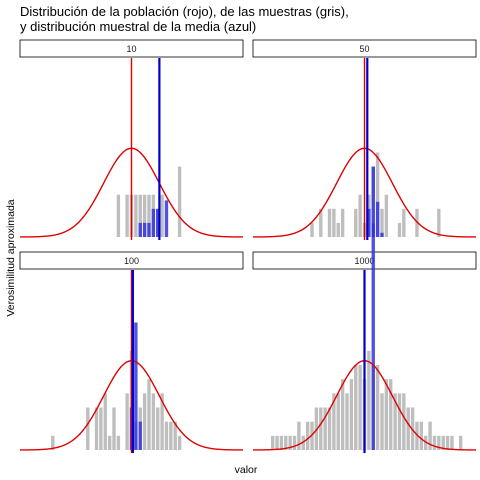 The height and width of the screenshot is (480, 480). Describe the element at coordinates (246, 470) in the screenshot. I see `x-axis-label: valor` at that location.